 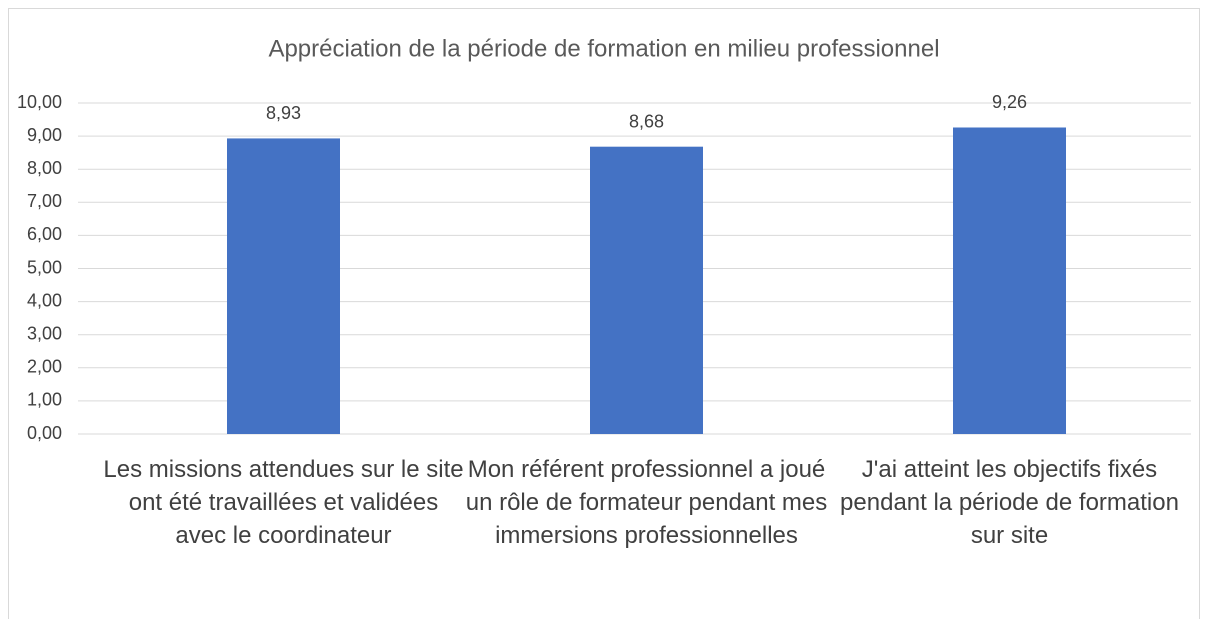 I want to click on data-label: 8,93, so click(x=283, y=113).